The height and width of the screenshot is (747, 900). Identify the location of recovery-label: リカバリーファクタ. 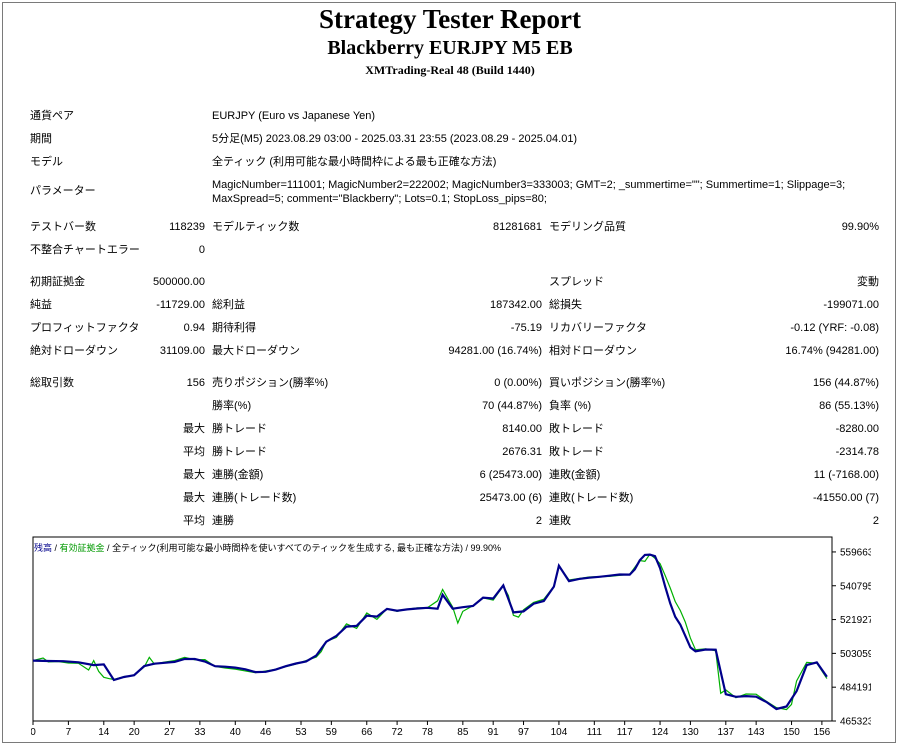
(598, 328).